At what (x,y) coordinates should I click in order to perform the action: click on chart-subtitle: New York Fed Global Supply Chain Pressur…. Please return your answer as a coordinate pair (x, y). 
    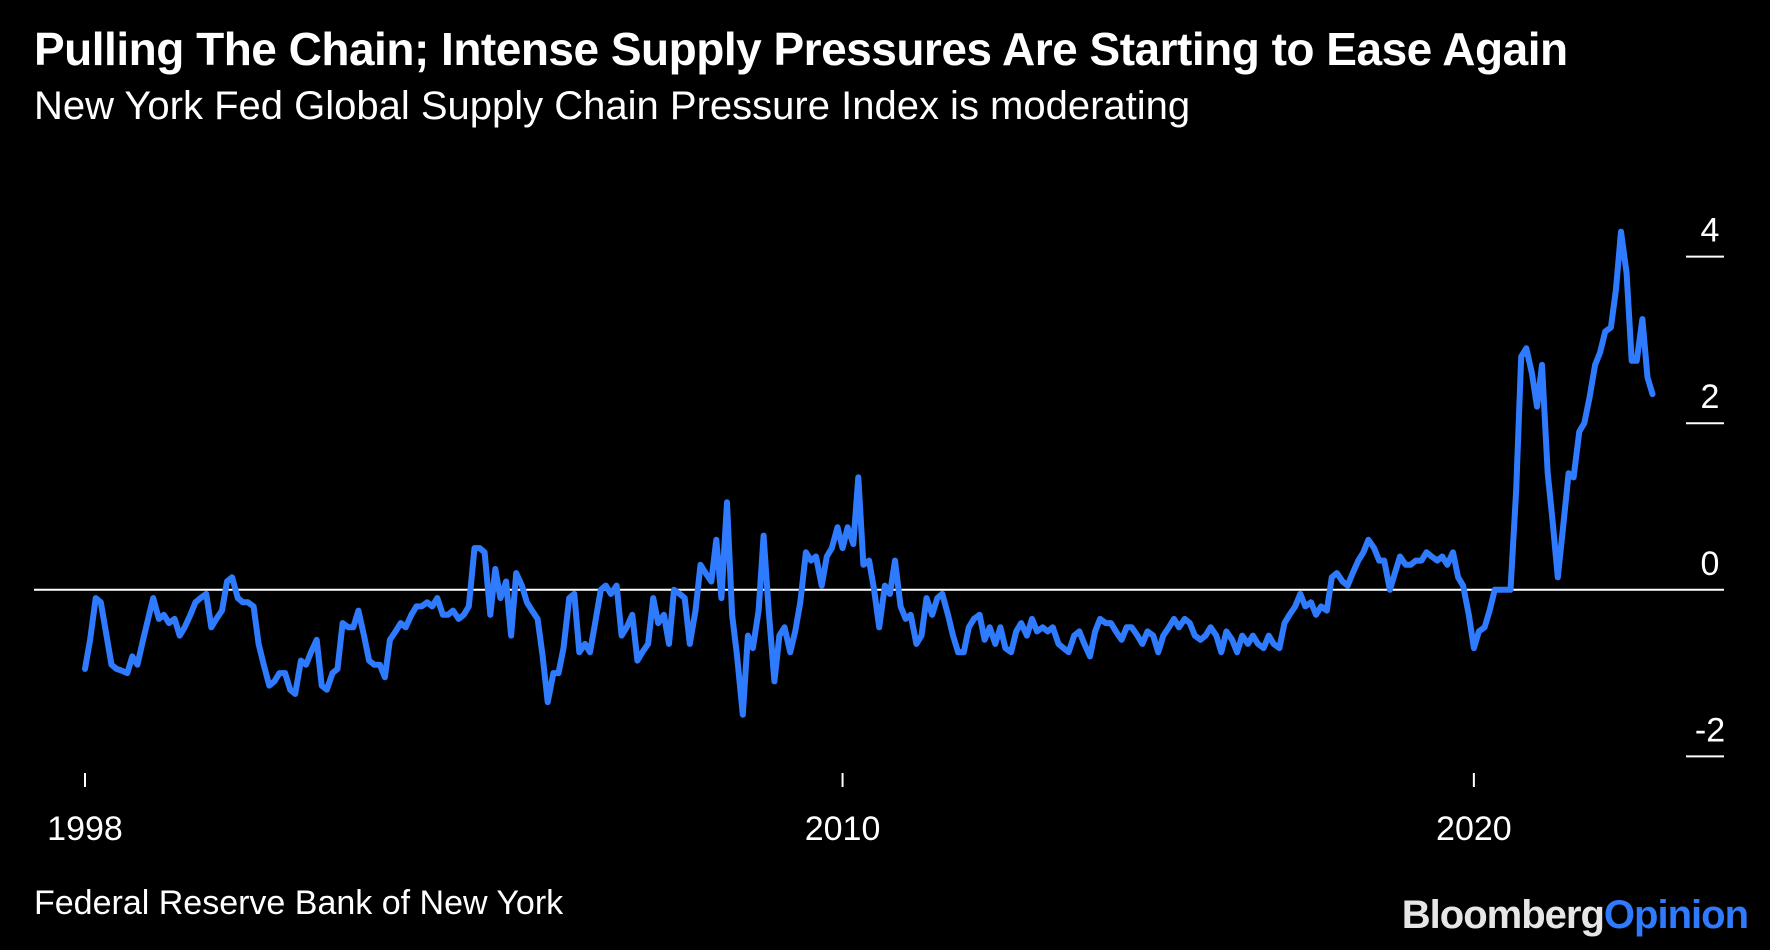
    Looking at the image, I should click on (612, 106).